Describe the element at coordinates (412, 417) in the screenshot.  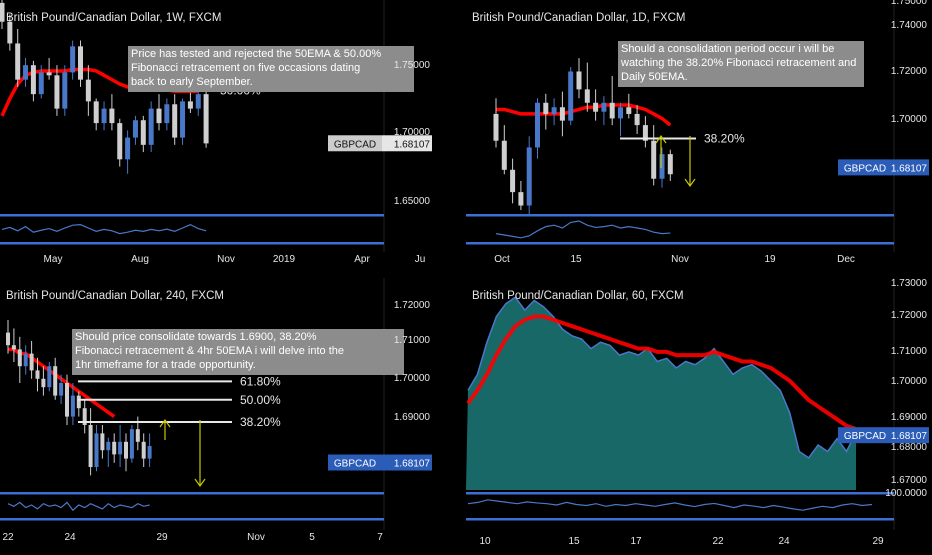
I see `price-axis-label: 1.69000` at that location.